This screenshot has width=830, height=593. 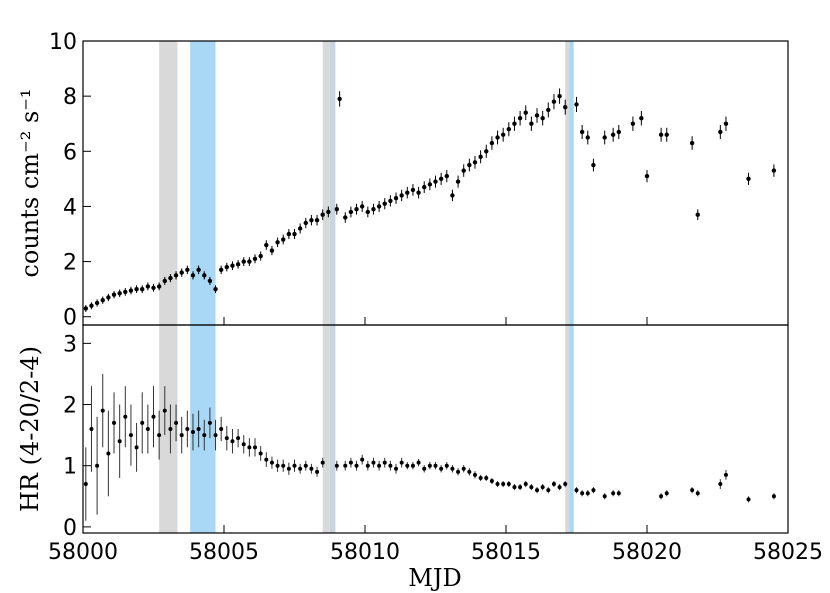 What do you see at coordinates (70, 344) in the screenshot?
I see `bottom-y-tick-label: 3` at bounding box center [70, 344].